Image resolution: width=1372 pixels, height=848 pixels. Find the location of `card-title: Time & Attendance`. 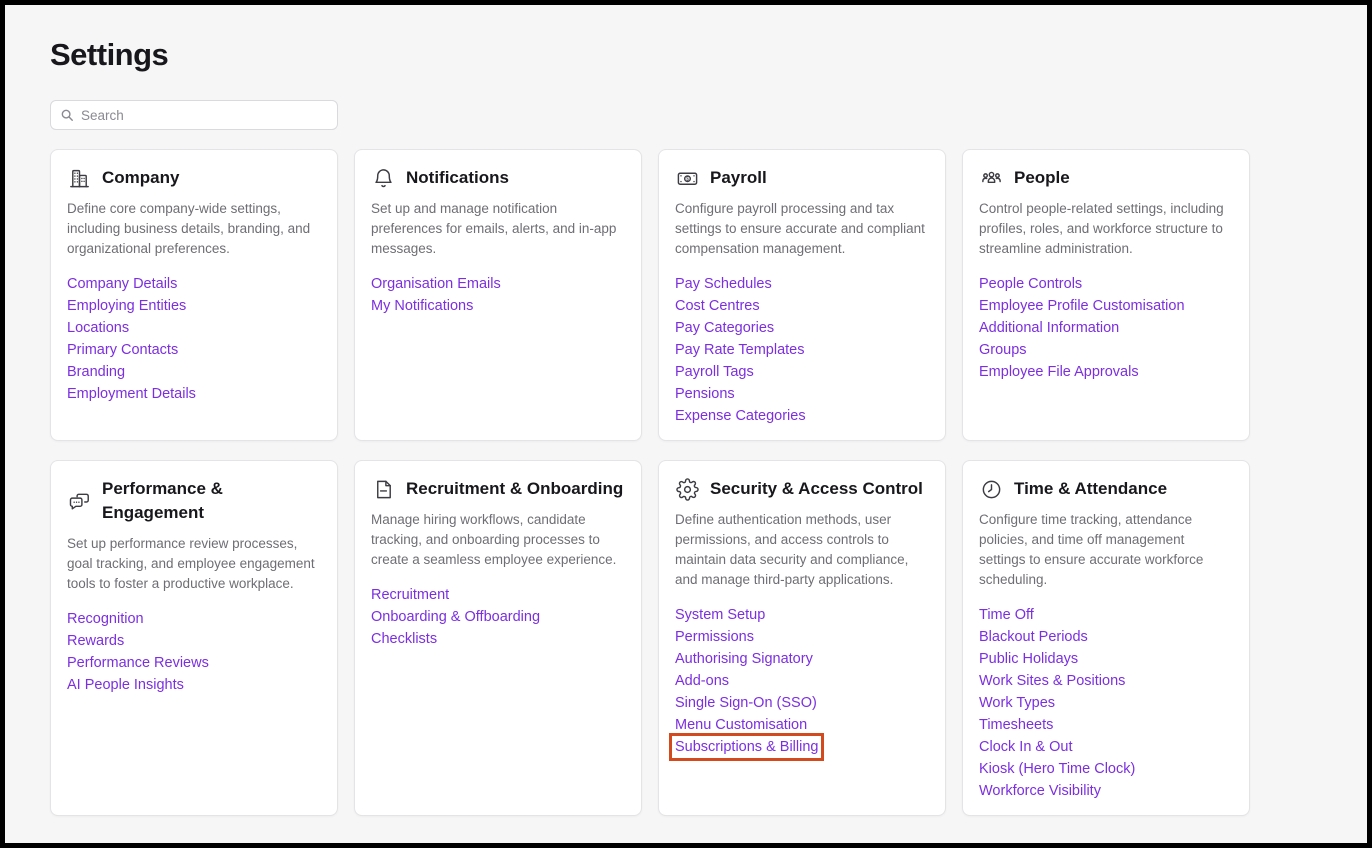

card-title: Time & Attendance is located at coordinates (1091, 488).